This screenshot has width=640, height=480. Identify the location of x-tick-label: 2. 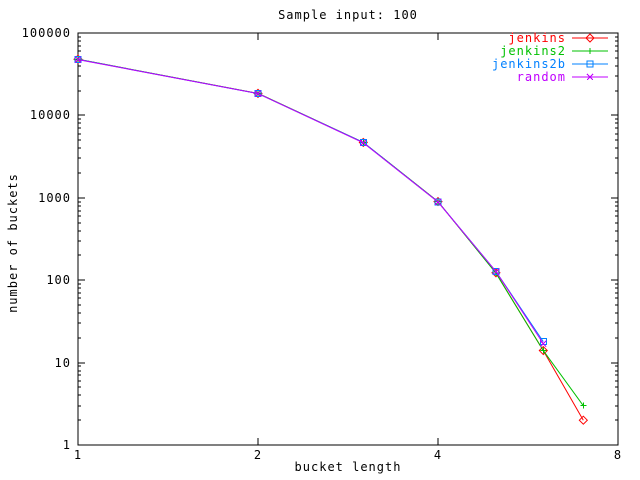
(258, 455).